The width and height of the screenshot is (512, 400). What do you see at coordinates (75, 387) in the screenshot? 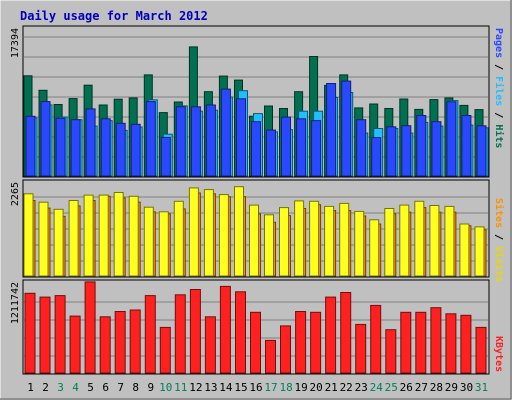
I see `day-label-4: 4` at bounding box center [75, 387].